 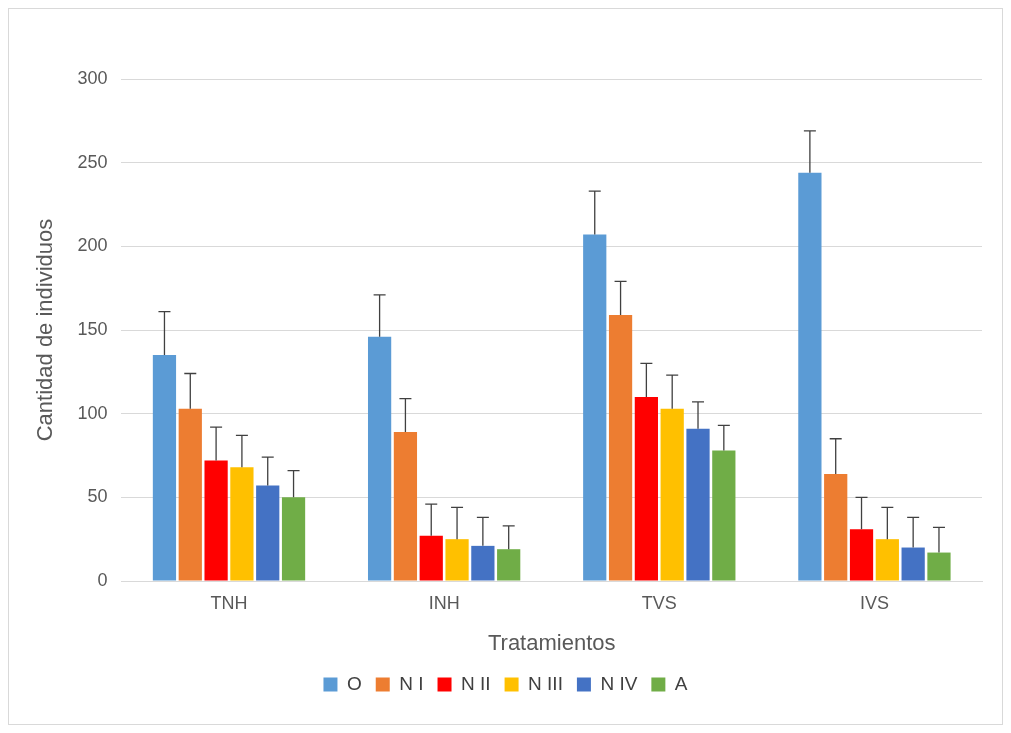 What do you see at coordinates (551, 642) in the screenshot?
I see `x-axis-title: Tratamientos` at bounding box center [551, 642].